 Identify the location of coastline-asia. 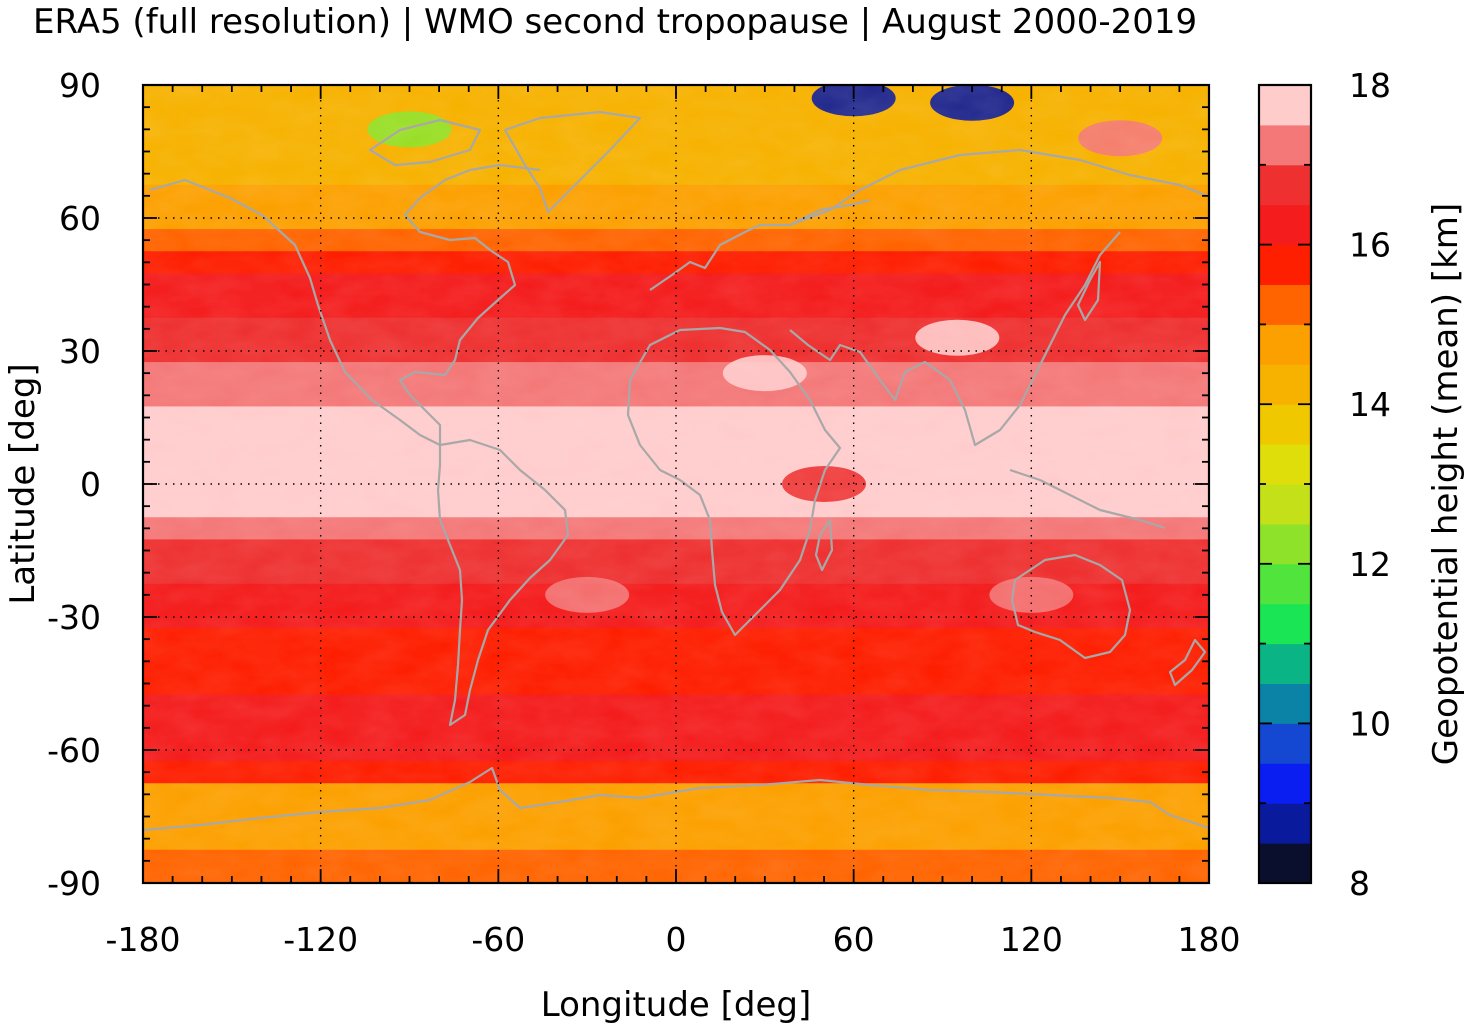
(997, 297).